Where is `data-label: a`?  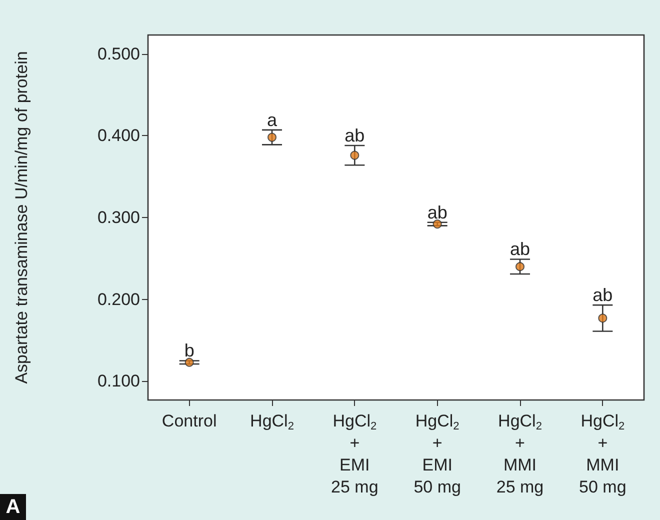
data-label: a is located at coordinates (272, 120).